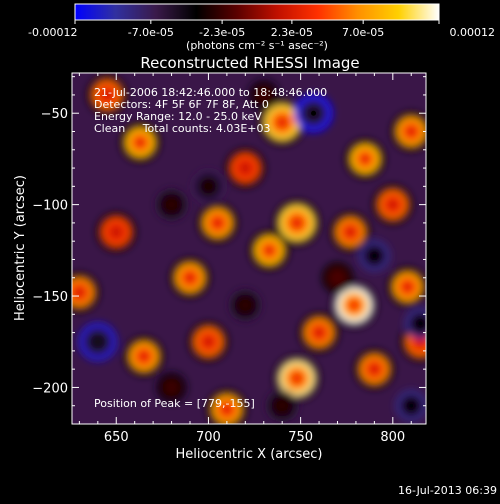  What do you see at coordinates (473, 32) in the screenshot?
I see `colorbar-tick-label: 0.00012` at bounding box center [473, 32].